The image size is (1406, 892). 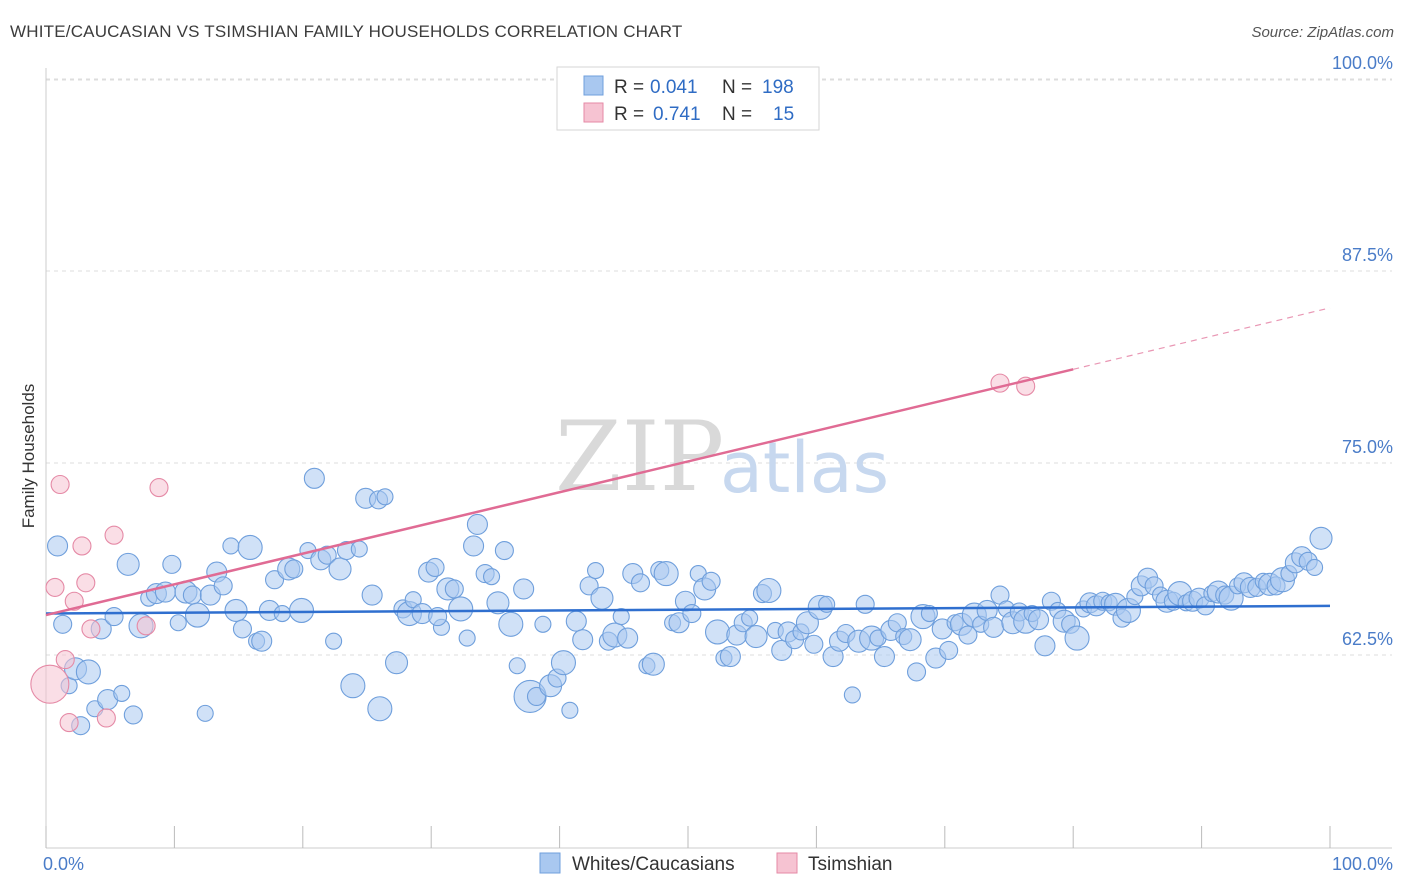 What do you see at coordinates (787, 863) in the screenshot?
I see `bottom-legend-swatch-tsimshian` at bounding box center [787, 863].